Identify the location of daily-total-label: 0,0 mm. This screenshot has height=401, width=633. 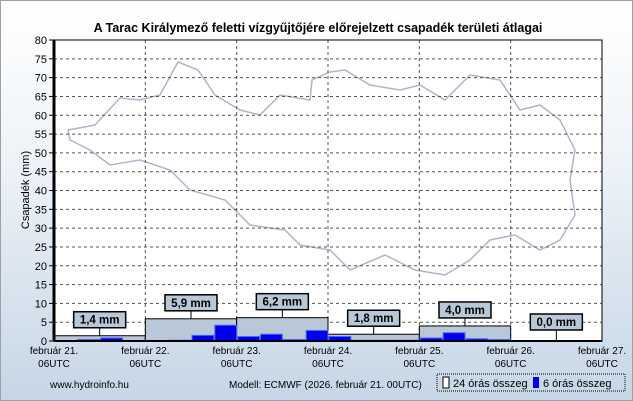
(557, 323).